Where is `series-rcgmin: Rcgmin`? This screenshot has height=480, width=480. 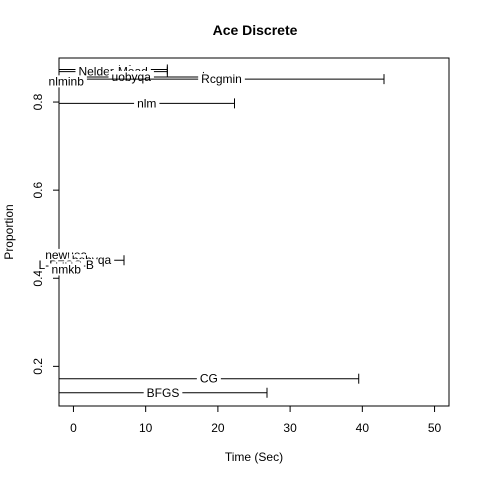
series-rcgmin: Rcgmin is located at coordinates (222, 79).